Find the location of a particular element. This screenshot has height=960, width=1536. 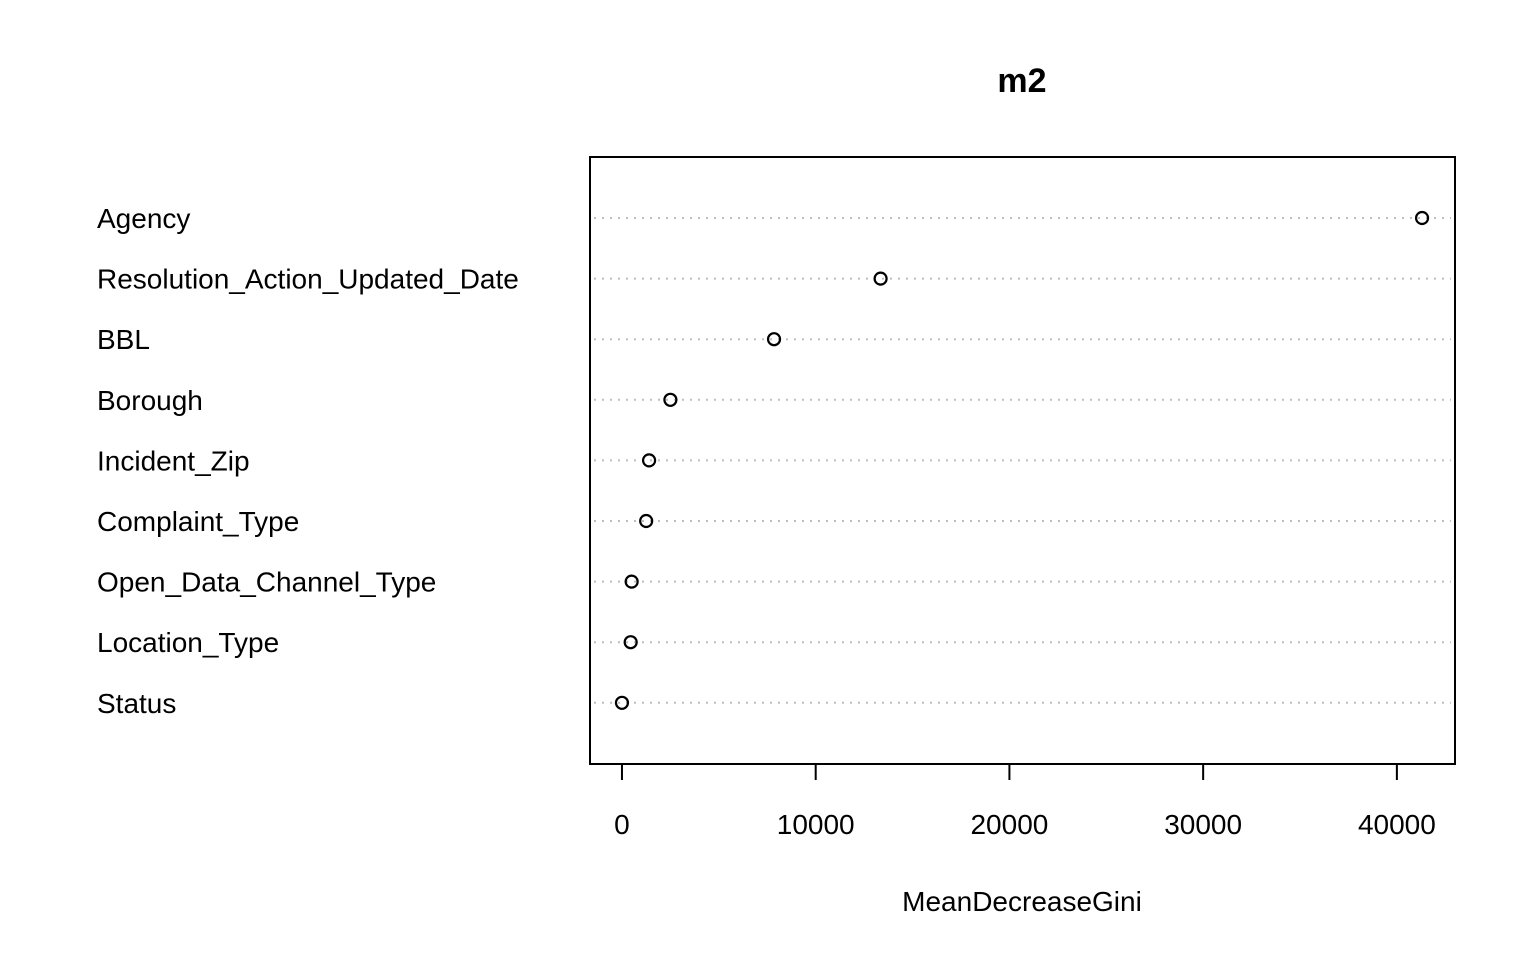

variable-label: BBL is located at coordinates (123, 339).